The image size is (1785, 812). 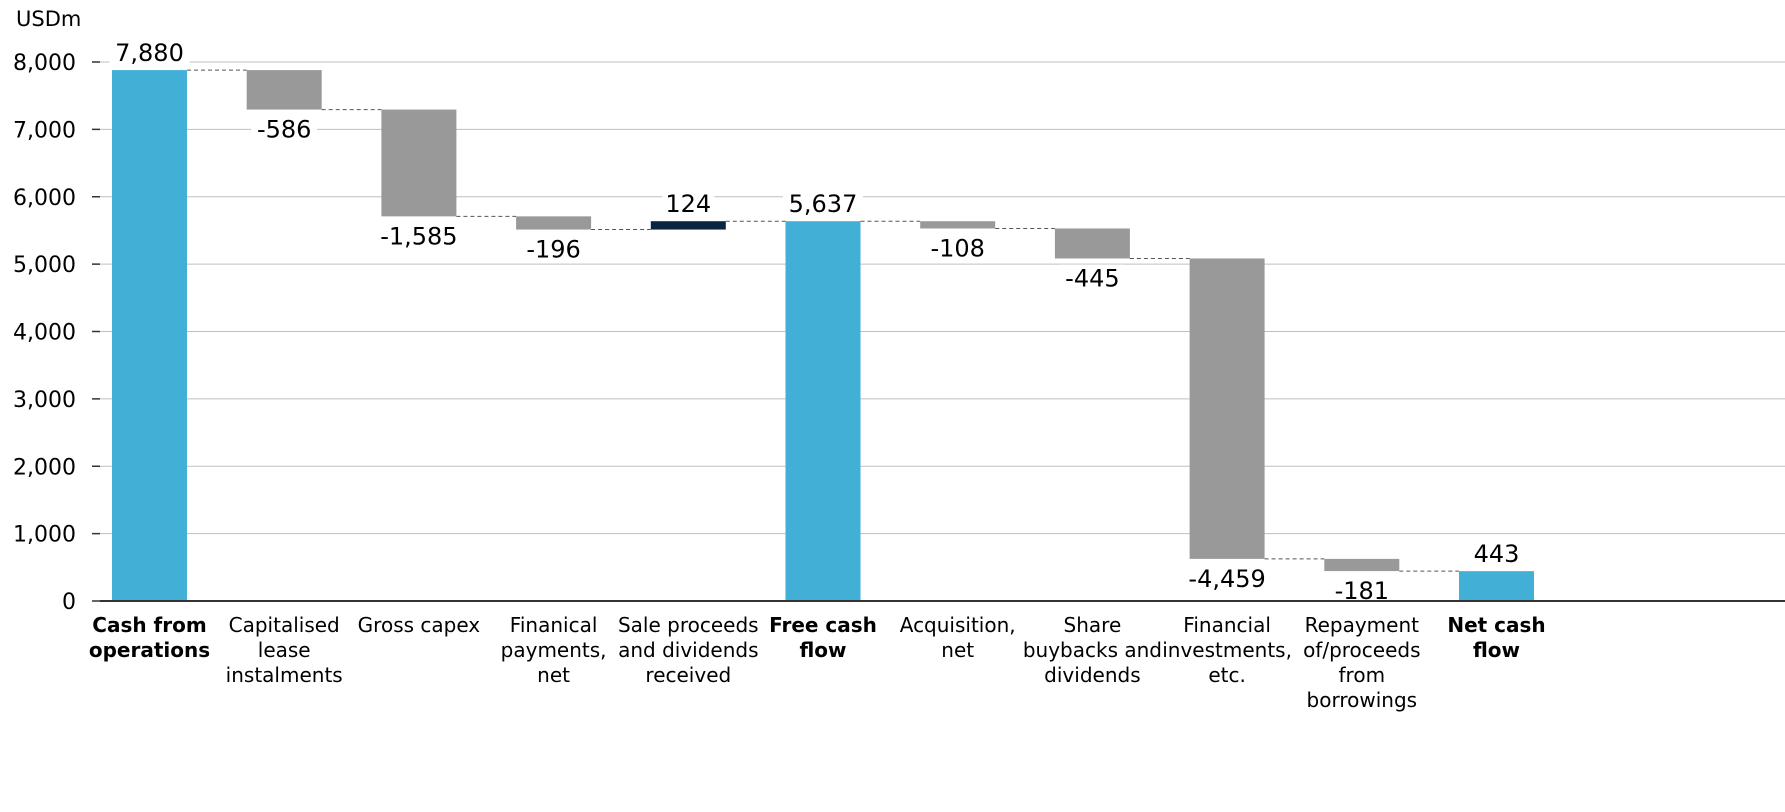 I want to click on y-tick-label: 3,000, so click(x=44, y=400).